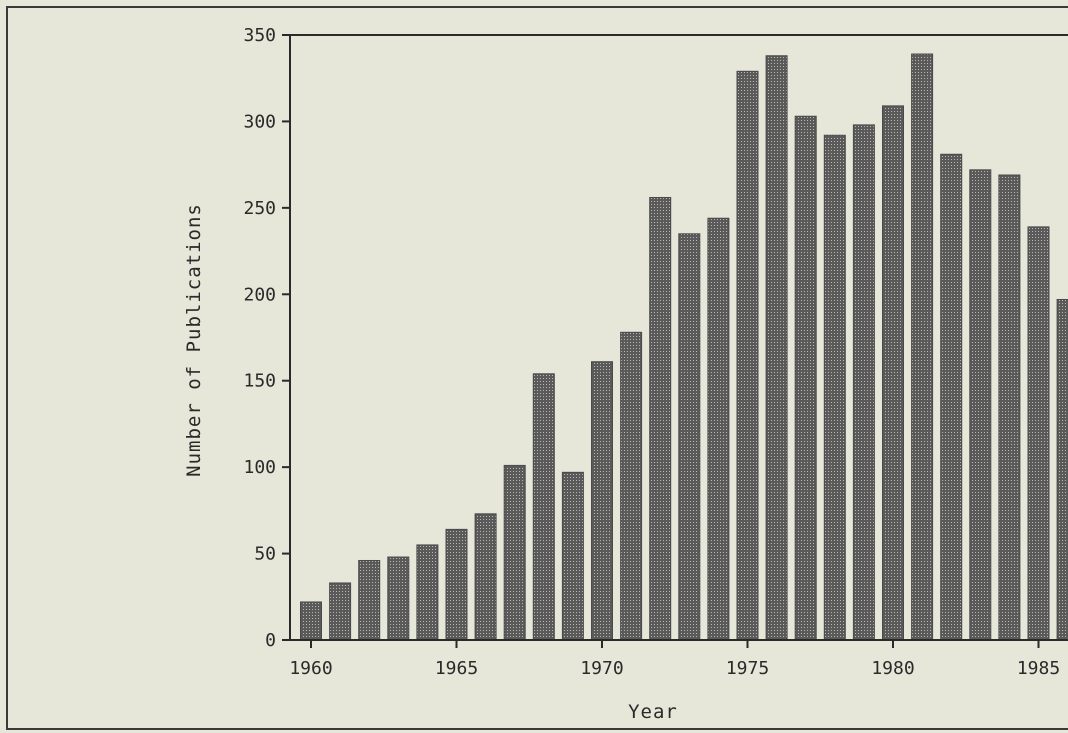 The image size is (1068, 733). Describe the element at coordinates (805, 378) in the screenshot. I see `bar-1977` at that location.